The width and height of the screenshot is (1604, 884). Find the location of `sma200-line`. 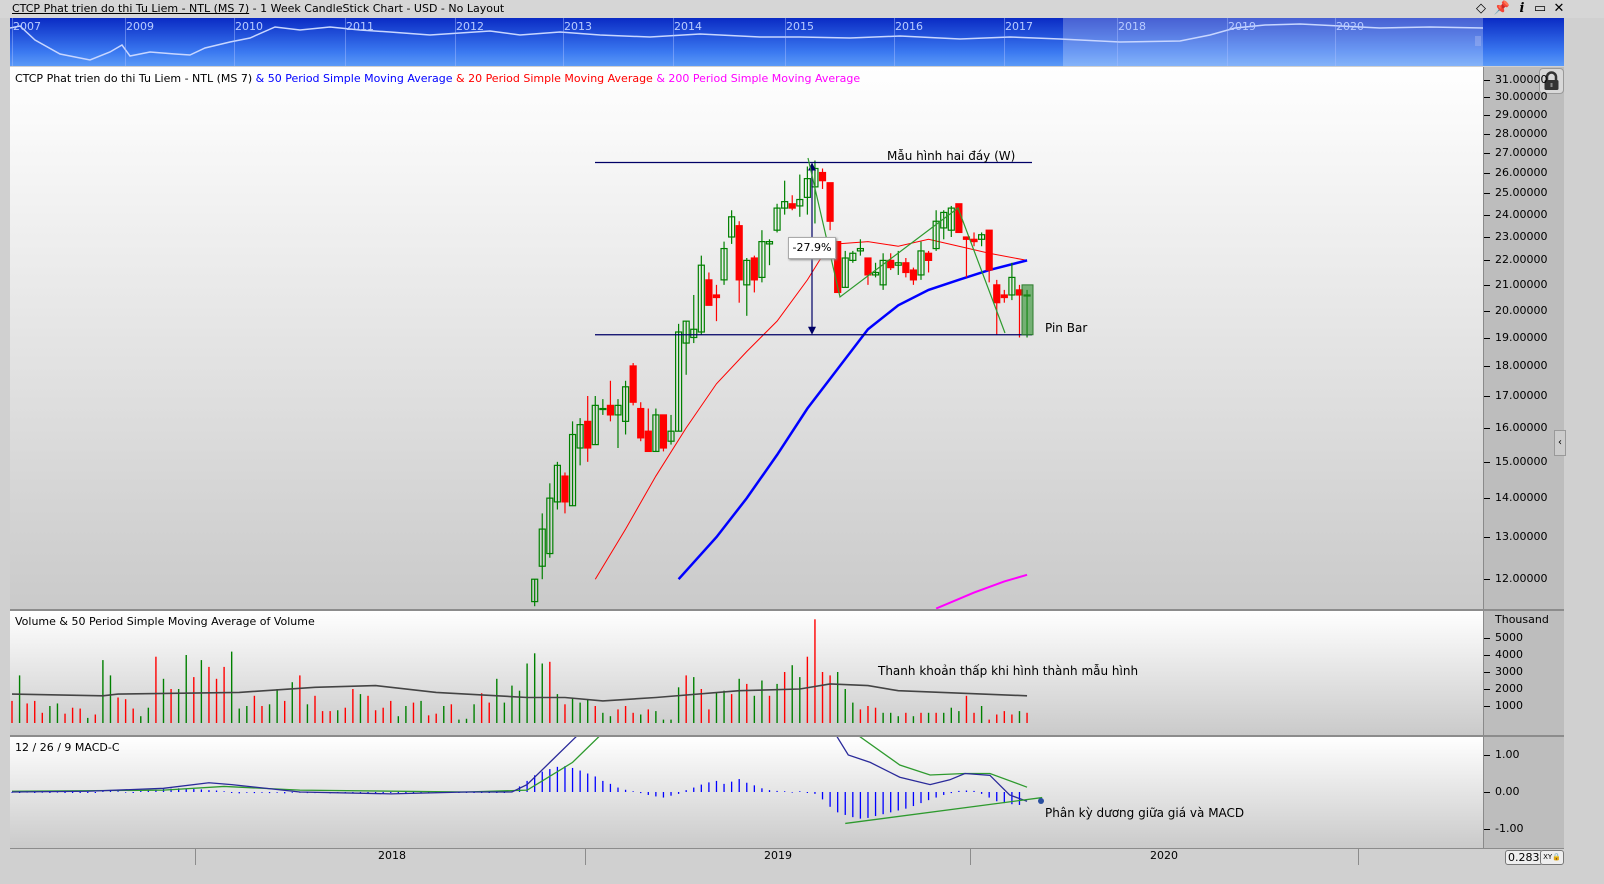

sma200-line is located at coordinates (981, 591).